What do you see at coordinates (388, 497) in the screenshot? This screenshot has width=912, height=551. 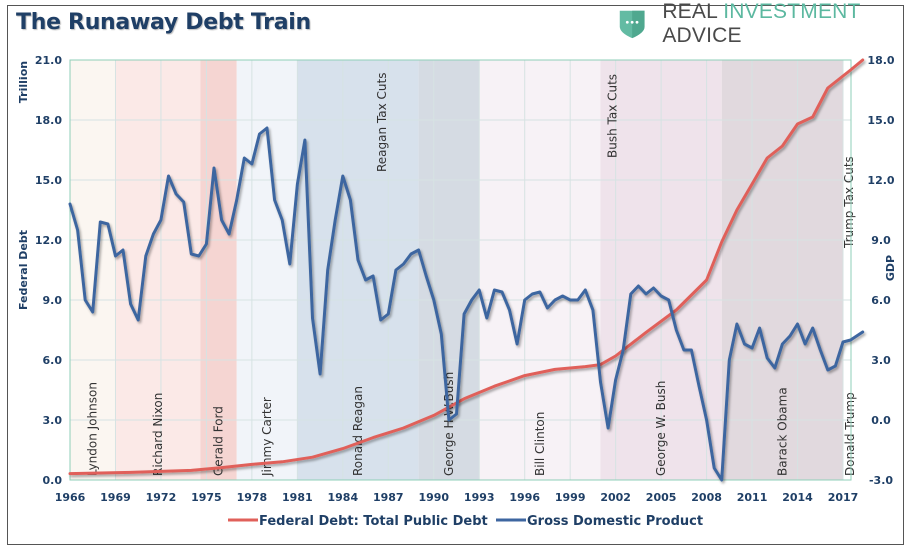 I see `x-tick-label: 1987` at bounding box center [388, 497].